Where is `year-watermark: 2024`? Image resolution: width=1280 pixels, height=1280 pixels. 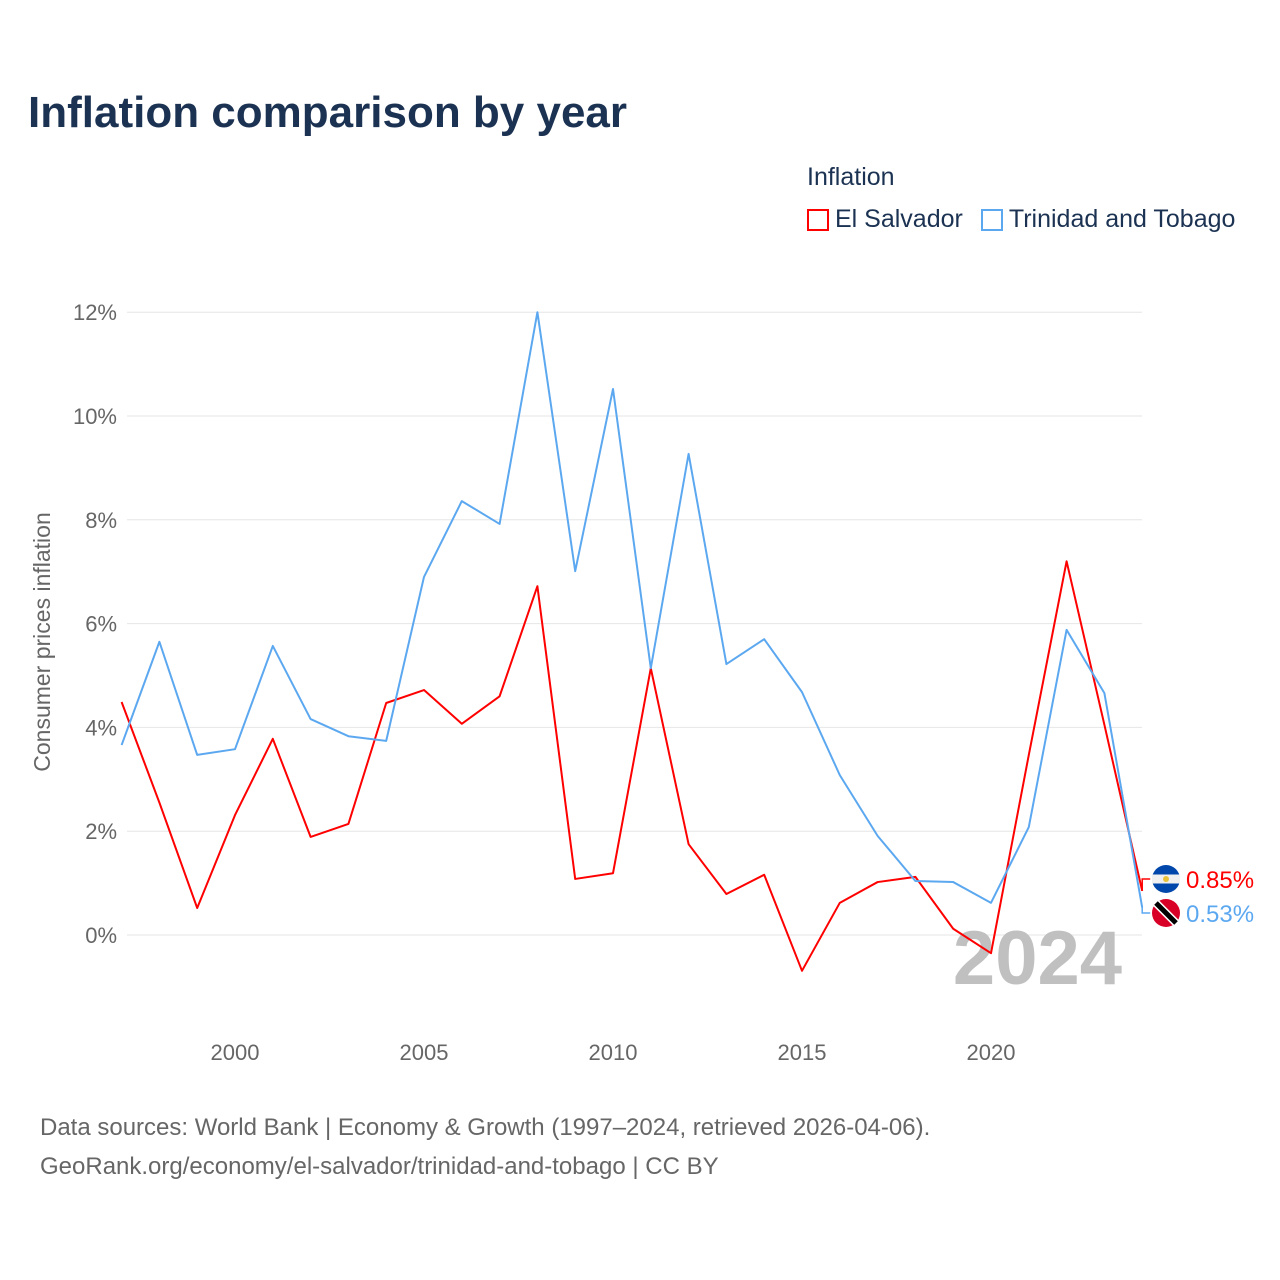 year-watermark: 2024 is located at coordinates (1037, 958).